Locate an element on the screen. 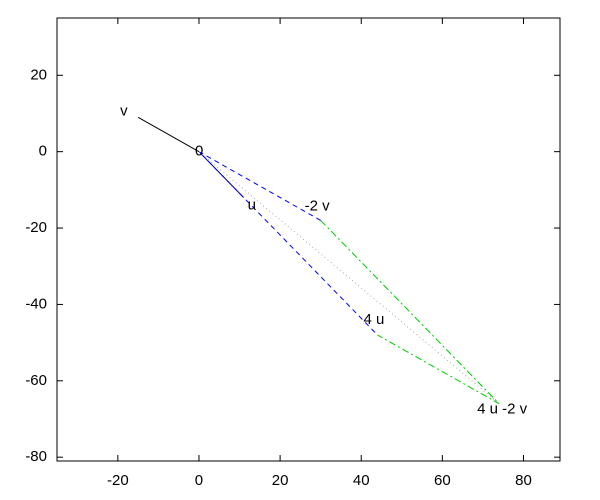 The height and width of the screenshot is (500, 600). point-label: 4 u is located at coordinates (373, 319).